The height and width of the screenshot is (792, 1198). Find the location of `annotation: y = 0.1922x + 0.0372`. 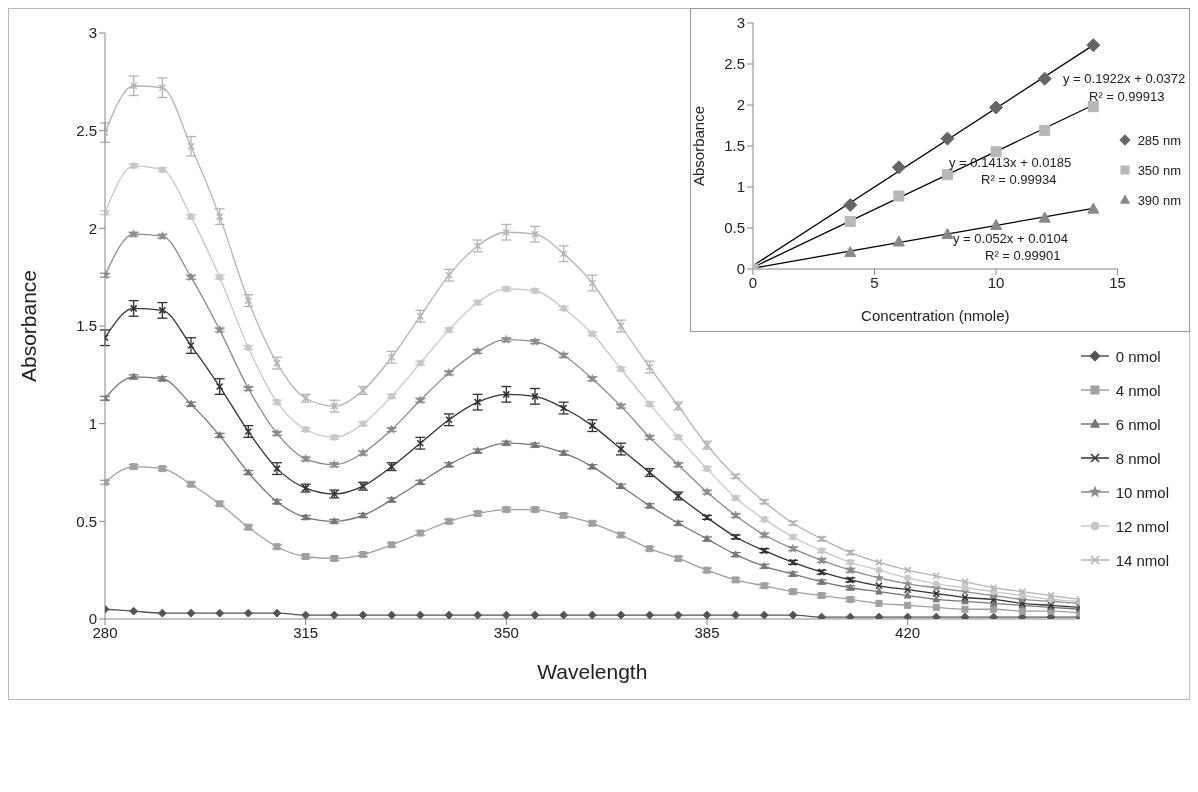

annotation: y = 0.1922x + 0.0372 is located at coordinates (1124, 78).